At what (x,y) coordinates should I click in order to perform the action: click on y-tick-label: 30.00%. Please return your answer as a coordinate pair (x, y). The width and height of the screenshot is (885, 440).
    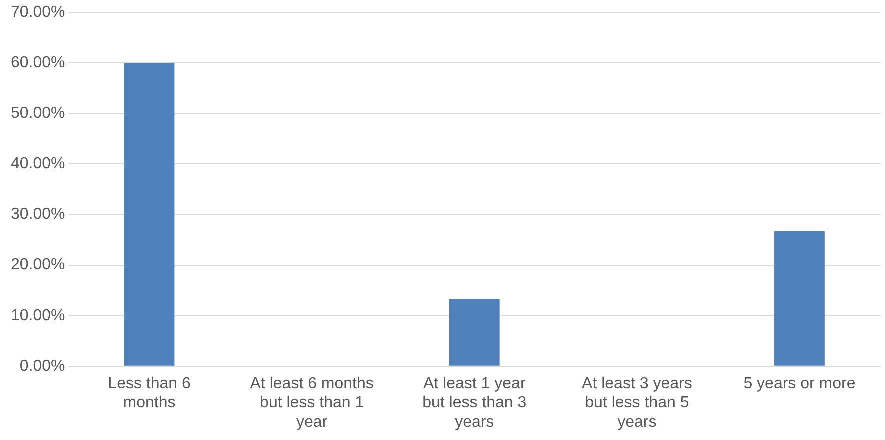
    Looking at the image, I should click on (38, 215).